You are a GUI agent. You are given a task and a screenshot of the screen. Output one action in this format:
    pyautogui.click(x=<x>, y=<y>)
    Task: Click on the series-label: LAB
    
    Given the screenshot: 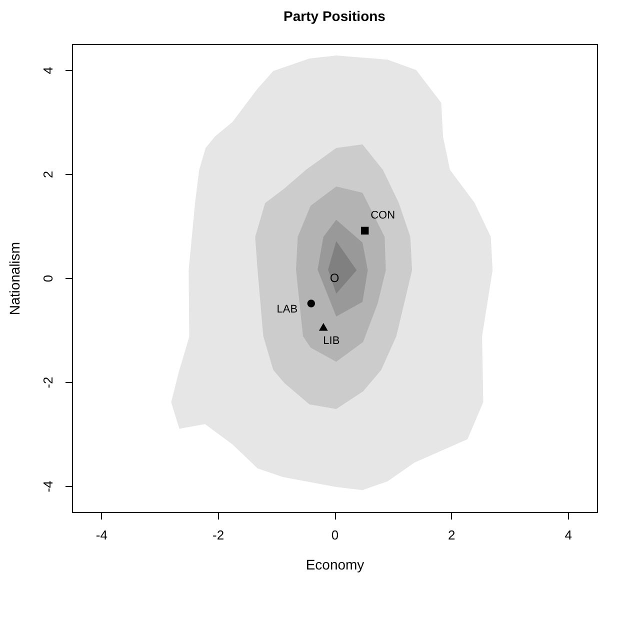 What is the action you would take?
    pyautogui.click(x=287, y=309)
    